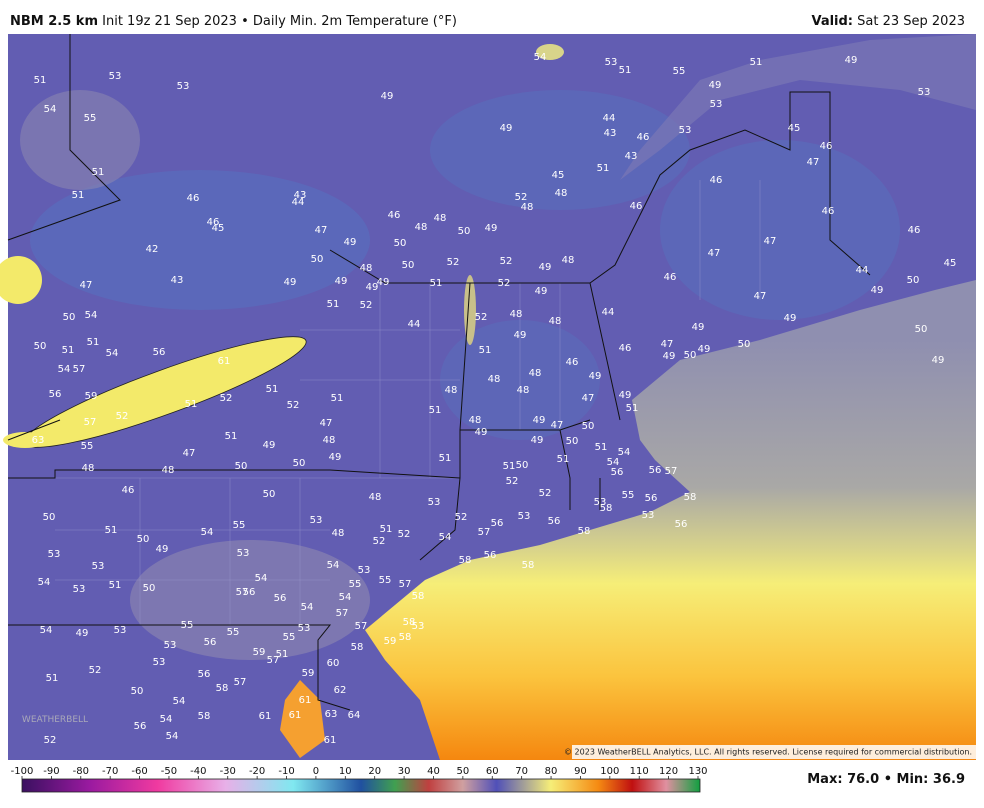 Image resolution: width=984 pixels, height=808 pixels. What do you see at coordinates (780, 230) in the screenshot?
I see `cool-area` at bounding box center [780, 230].